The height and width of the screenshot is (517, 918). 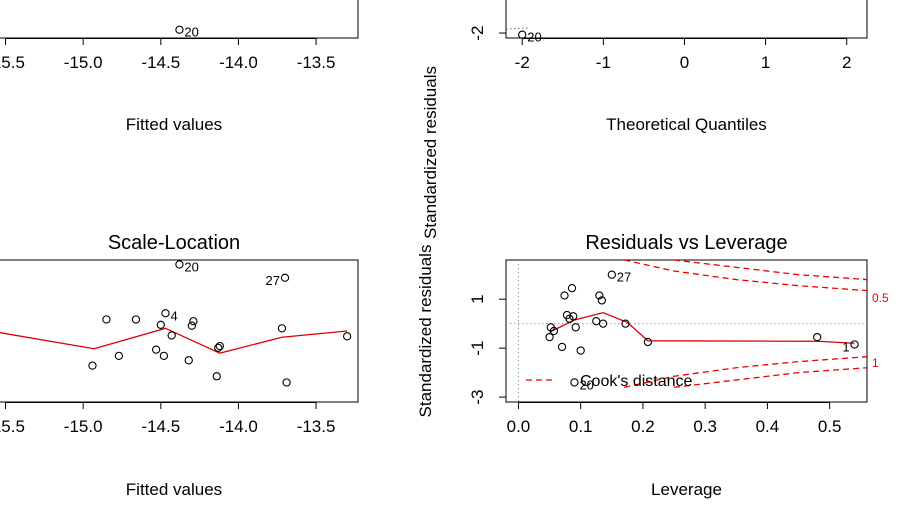 What do you see at coordinates (686, 124) in the screenshot?
I see `x-axis-label: Theoretical Quantiles` at bounding box center [686, 124].